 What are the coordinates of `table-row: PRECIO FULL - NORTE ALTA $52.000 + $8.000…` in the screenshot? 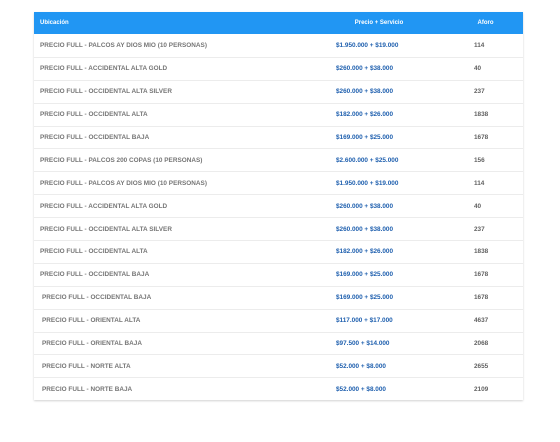 It's located at (278, 365).